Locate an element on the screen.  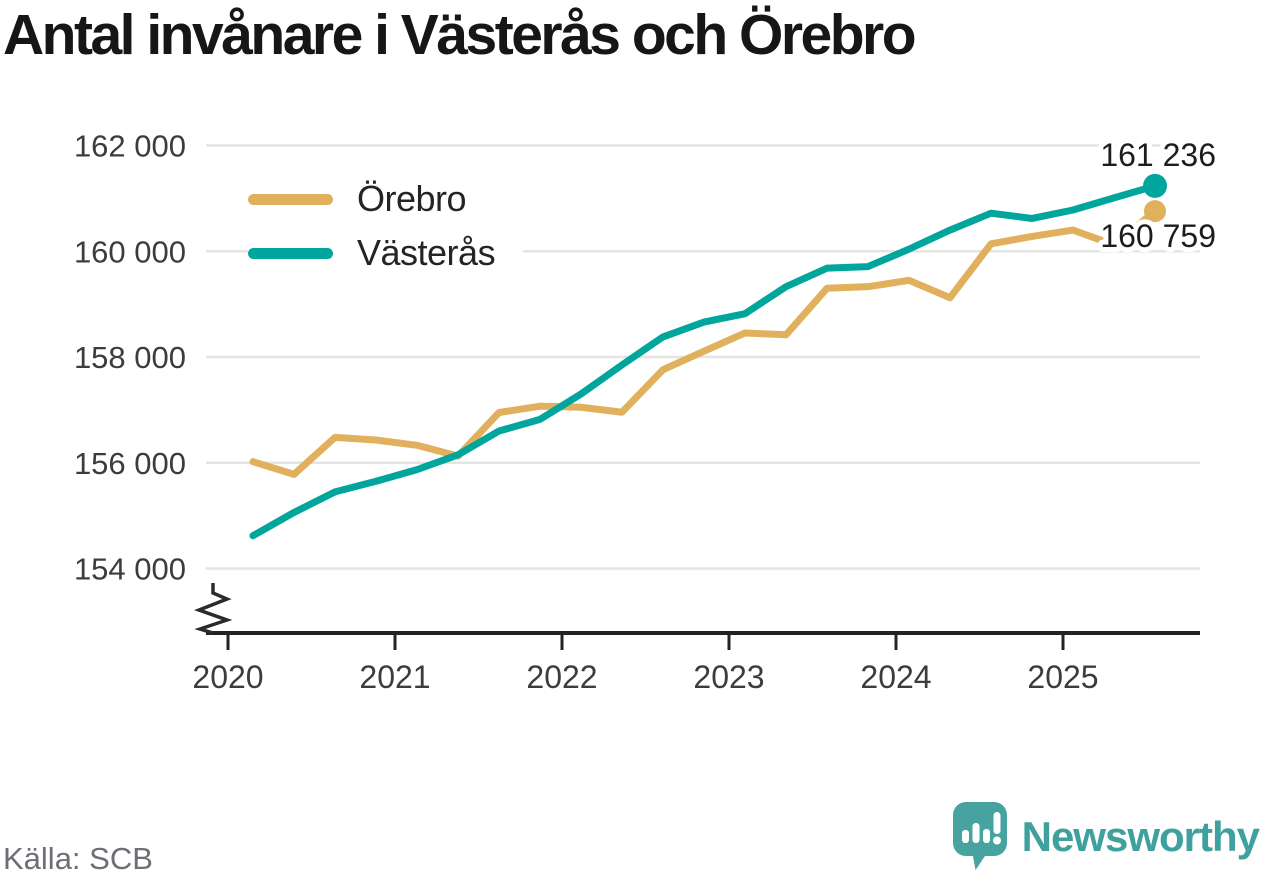
axis-break-icon is located at coordinates (213, 609).